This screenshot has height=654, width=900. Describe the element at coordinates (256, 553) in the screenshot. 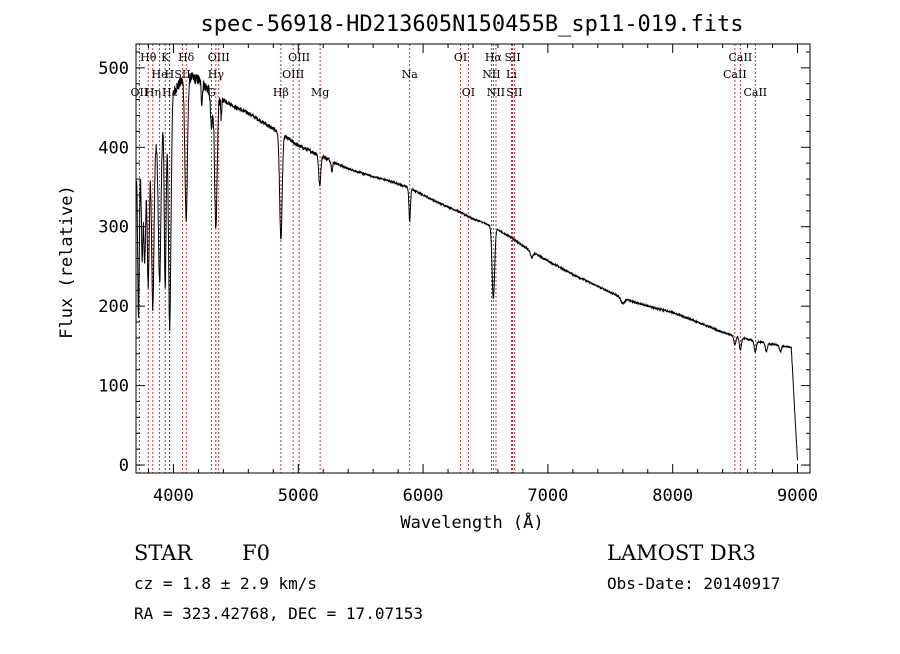

I see `spectral-subclass: F0` at that location.